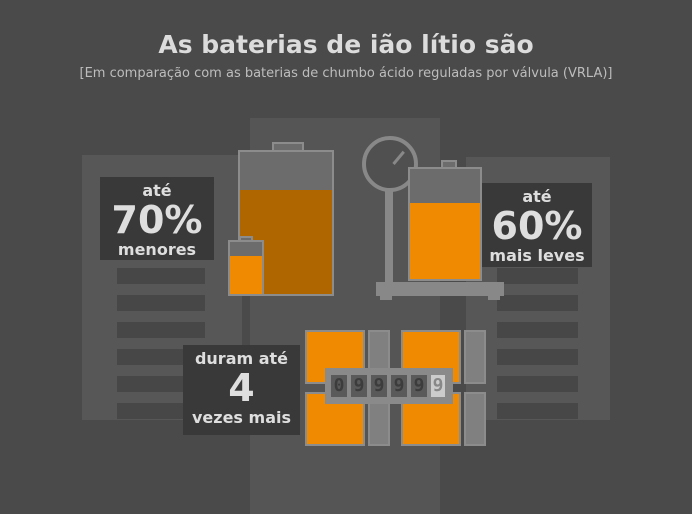  Describe the element at coordinates (389, 237) in the screenshot. I see `scale-pole` at that location.